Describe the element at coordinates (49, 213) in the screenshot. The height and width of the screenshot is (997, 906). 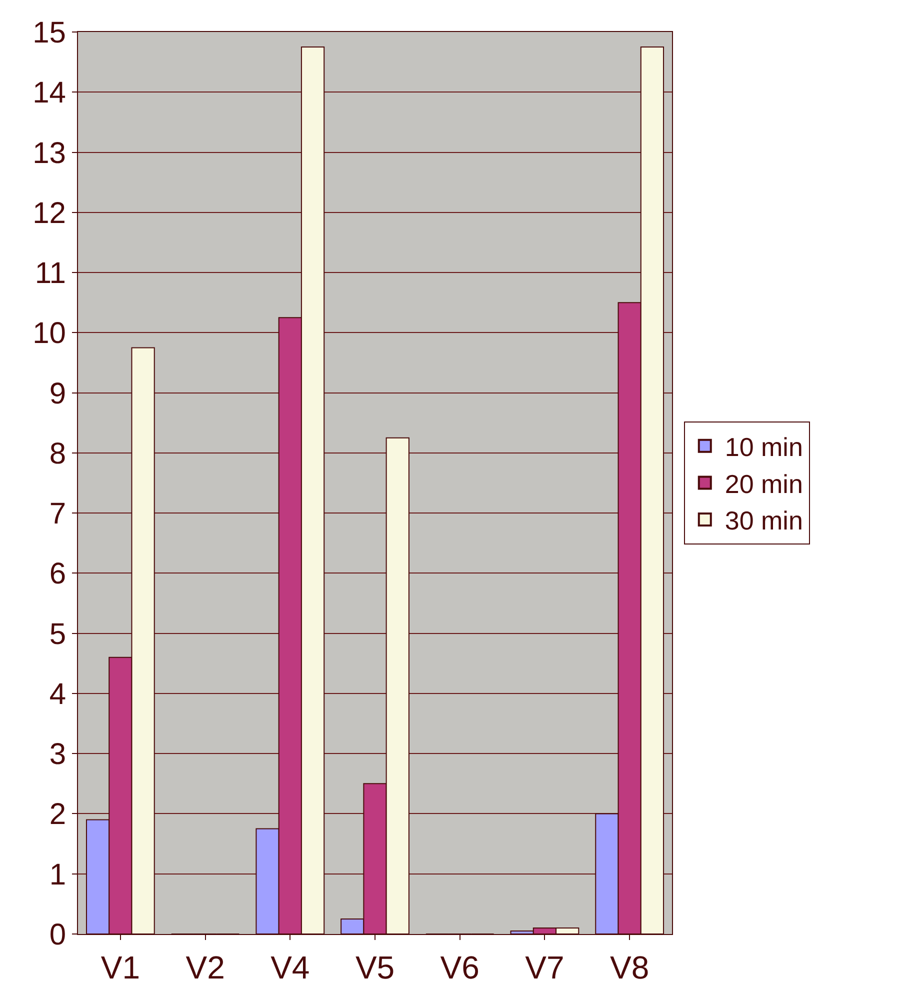
I see `y-tick-label: 12` at that location.